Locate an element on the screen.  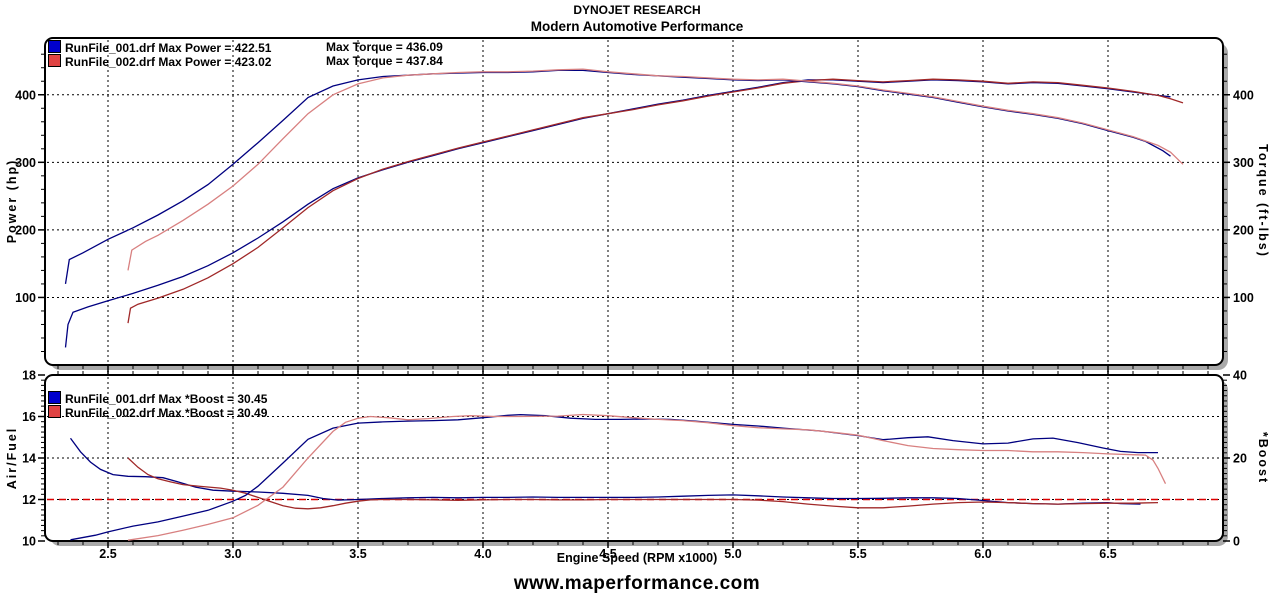
svg-text: 12 is located at coordinates (29, 500).